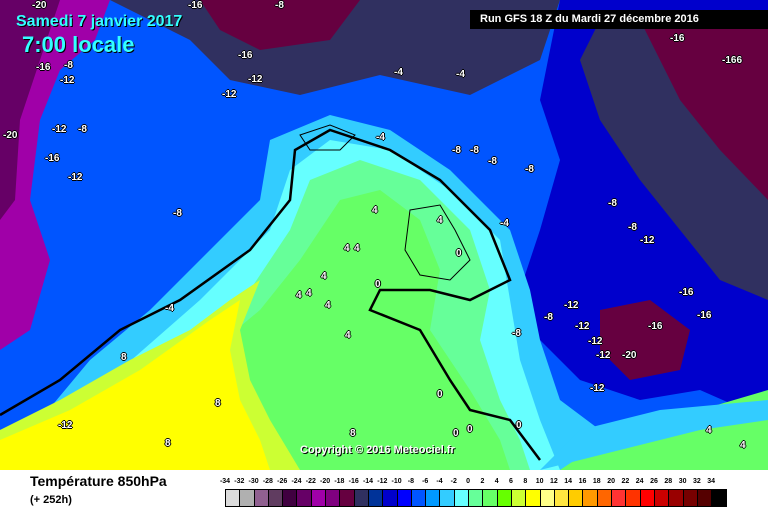 The height and width of the screenshot is (512, 768). Describe the element at coordinates (135, 385) in the screenshot. I see `field-yellow` at that location.